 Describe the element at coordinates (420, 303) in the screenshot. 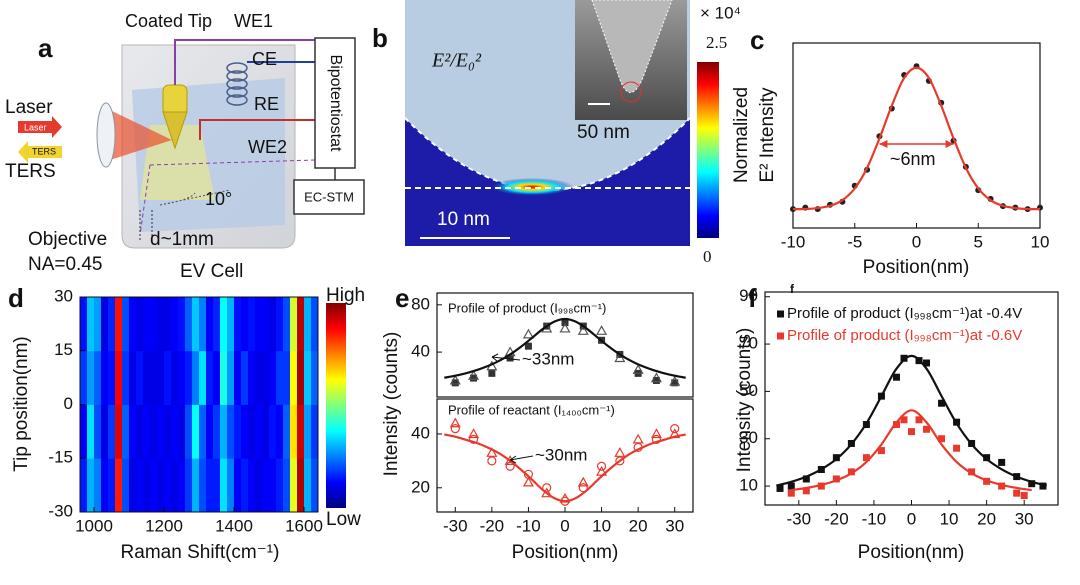

I see `y-tick-label: 80` at that location.